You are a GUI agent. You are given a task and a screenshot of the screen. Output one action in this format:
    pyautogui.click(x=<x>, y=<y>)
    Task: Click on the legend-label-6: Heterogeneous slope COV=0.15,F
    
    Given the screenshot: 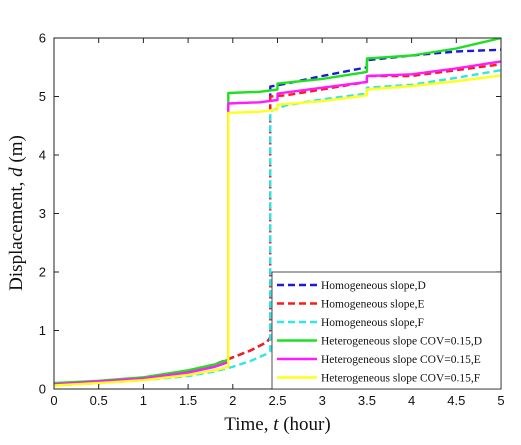 What is the action you would take?
    pyautogui.click(x=400, y=379)
    